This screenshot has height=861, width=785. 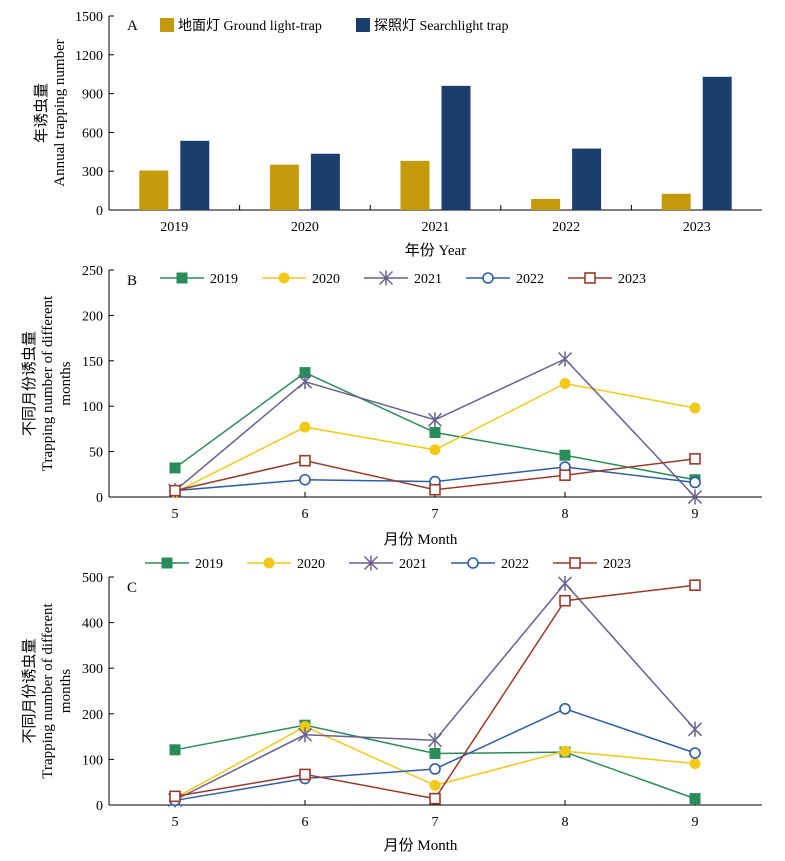 I want to click on panel-b-label: B, so click(x=132, y=281).